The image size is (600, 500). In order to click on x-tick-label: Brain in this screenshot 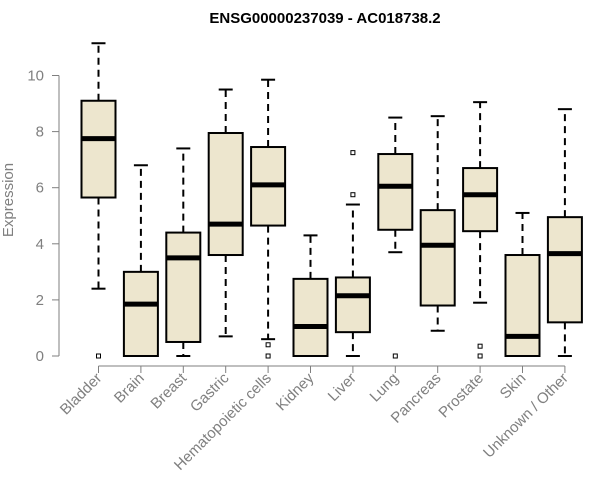, I will do `click(129, 388)`.